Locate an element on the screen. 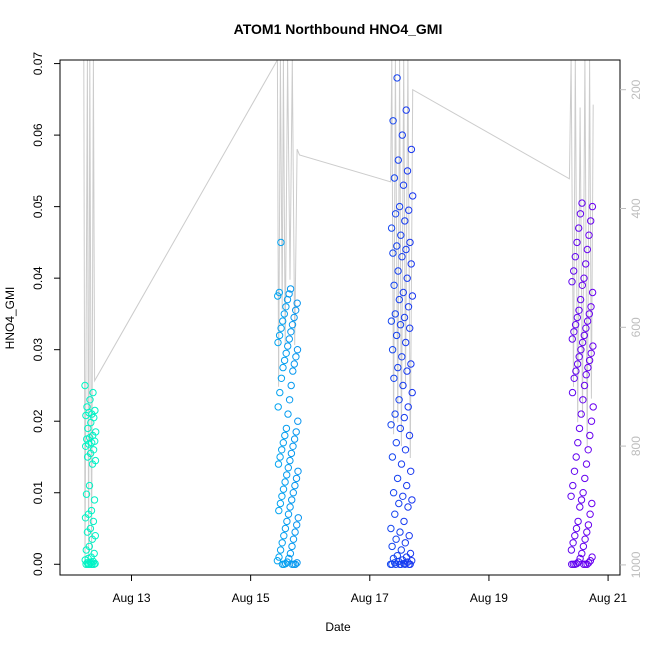 This screenshot has height=650, width=650. y-tick-label: 0.03 is located at coordinates (38, 350).